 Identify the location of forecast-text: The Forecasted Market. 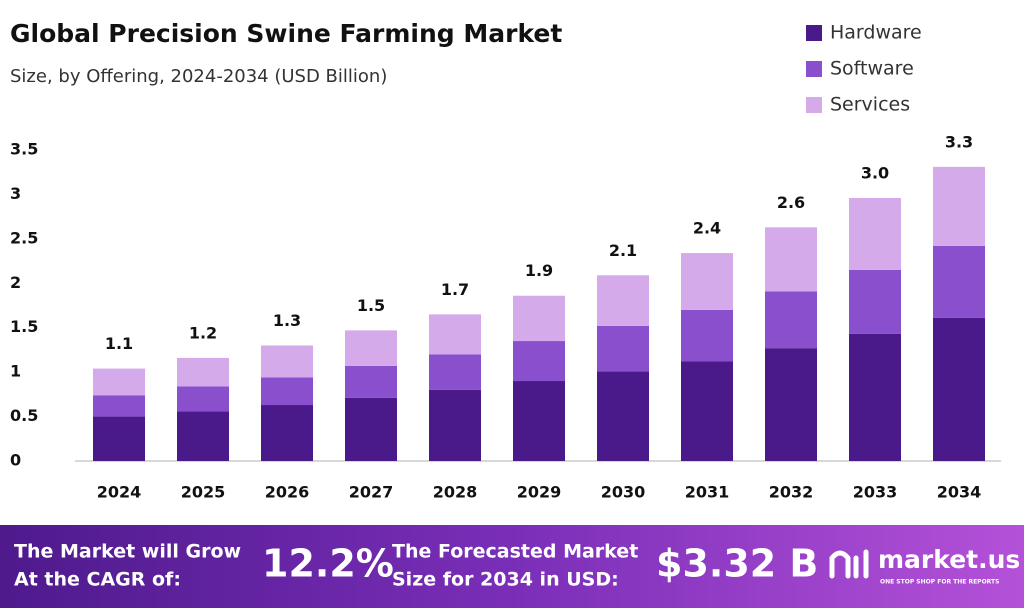
(515, 552).